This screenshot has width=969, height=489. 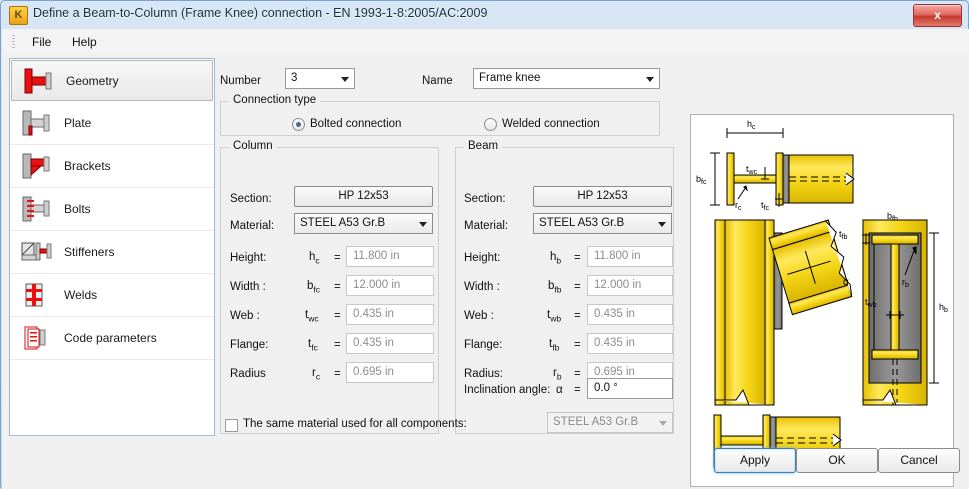 I want to click on sidebar-item-bolts: Bolts, so click(x=112, y=209).